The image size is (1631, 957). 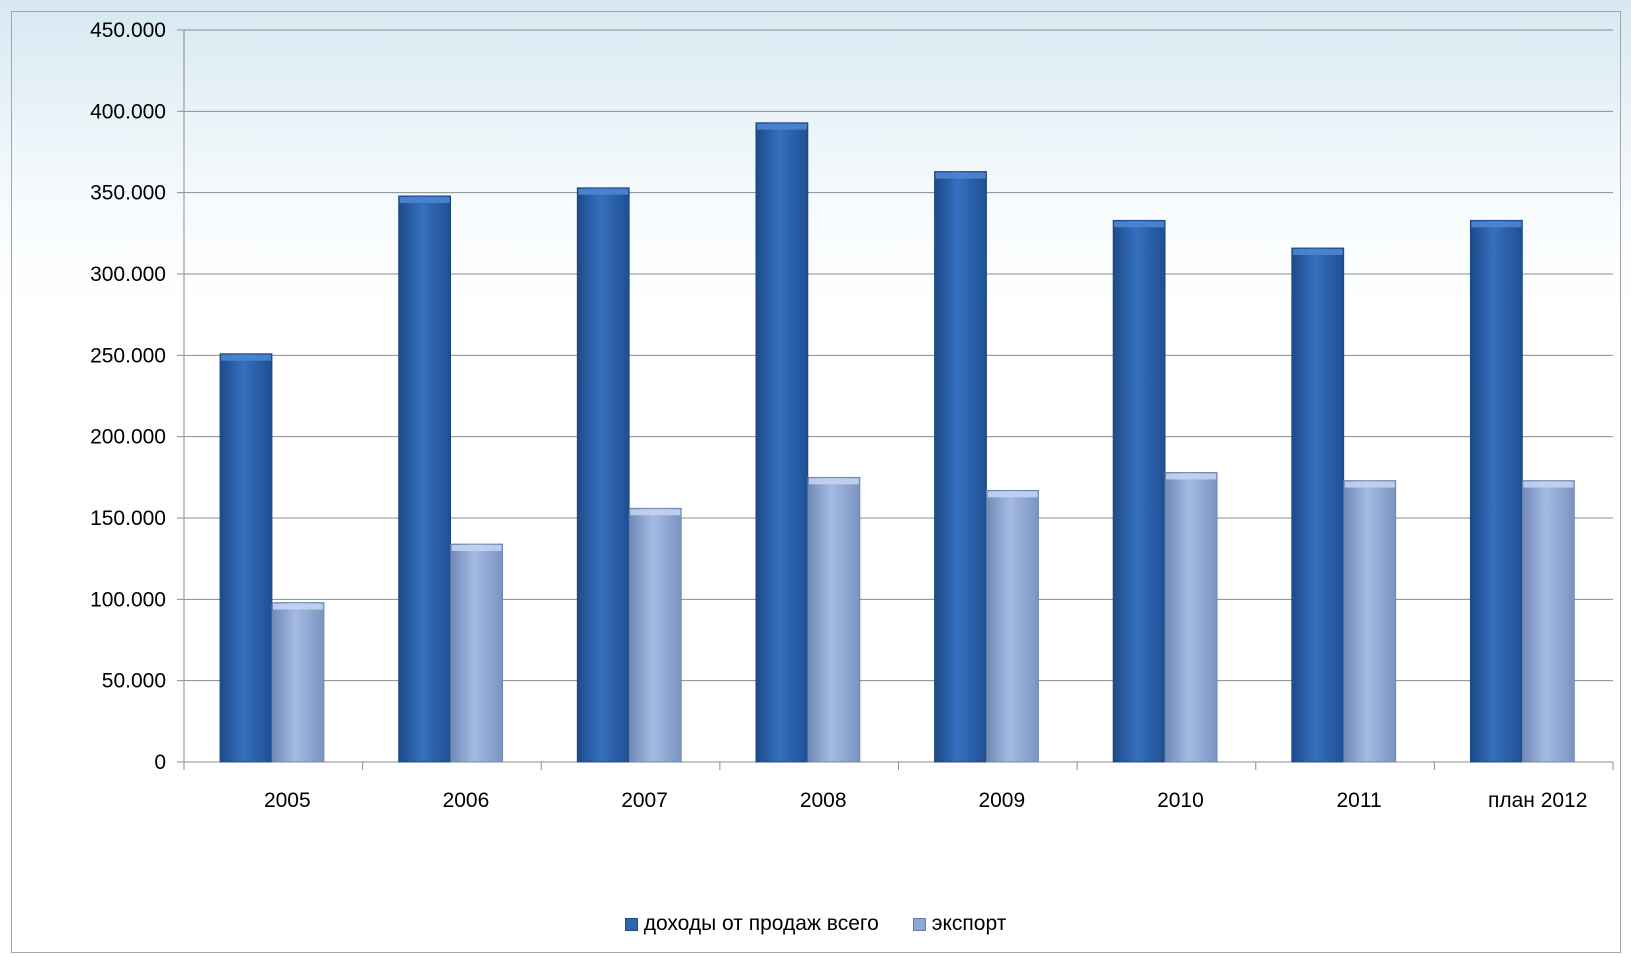 I want to click on y-tick-label: 200.000, so click(x=128, y=437).